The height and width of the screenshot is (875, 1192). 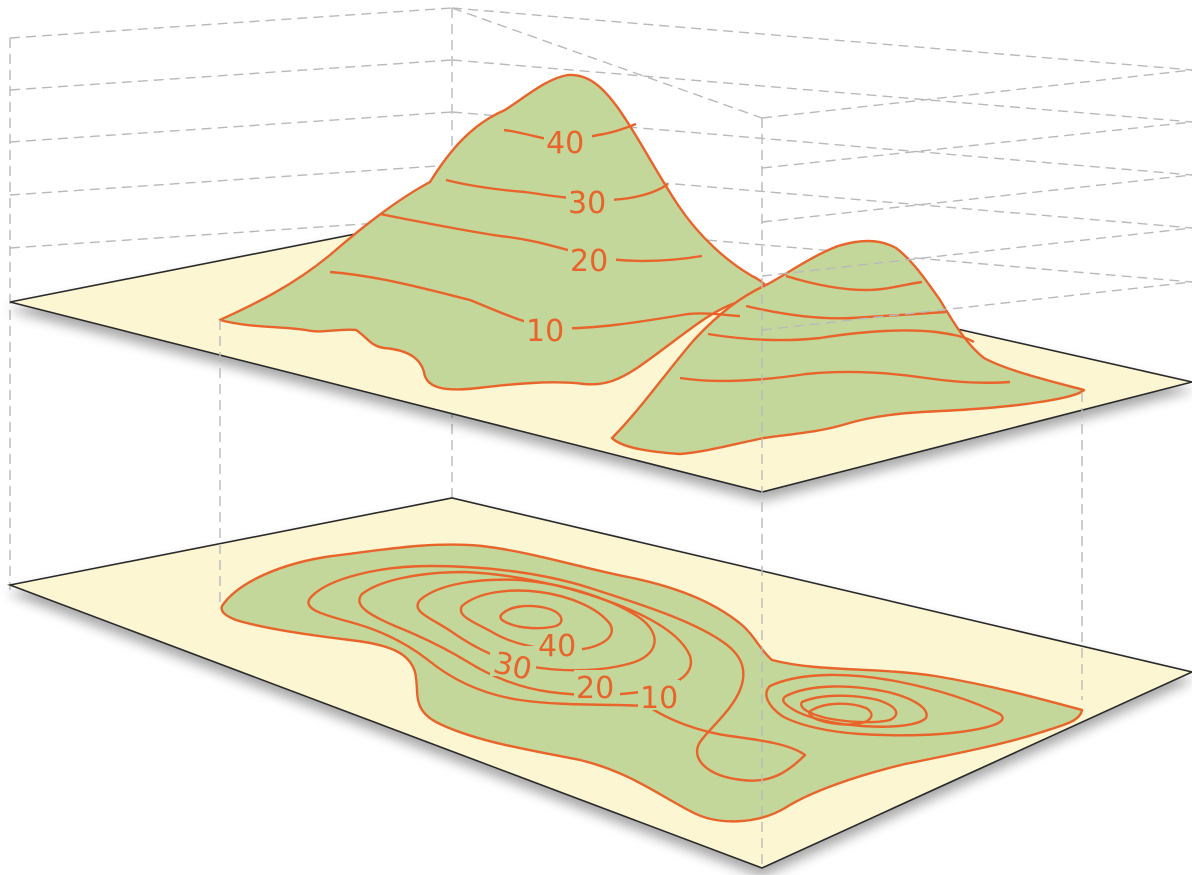 What do you see at coordinates (587, 203) in the screenshot?
I see `terrain-label-30: 30` at bounding box center [587, 203].